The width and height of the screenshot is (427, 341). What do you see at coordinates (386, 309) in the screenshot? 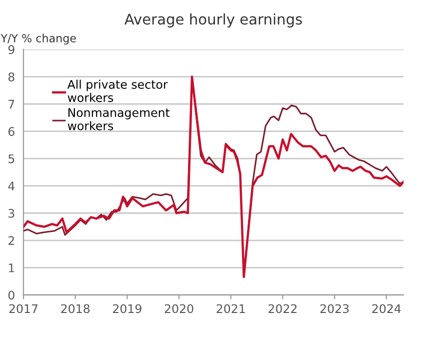
I see `x-tick-label: 2024` at bounding box center [386, 309].